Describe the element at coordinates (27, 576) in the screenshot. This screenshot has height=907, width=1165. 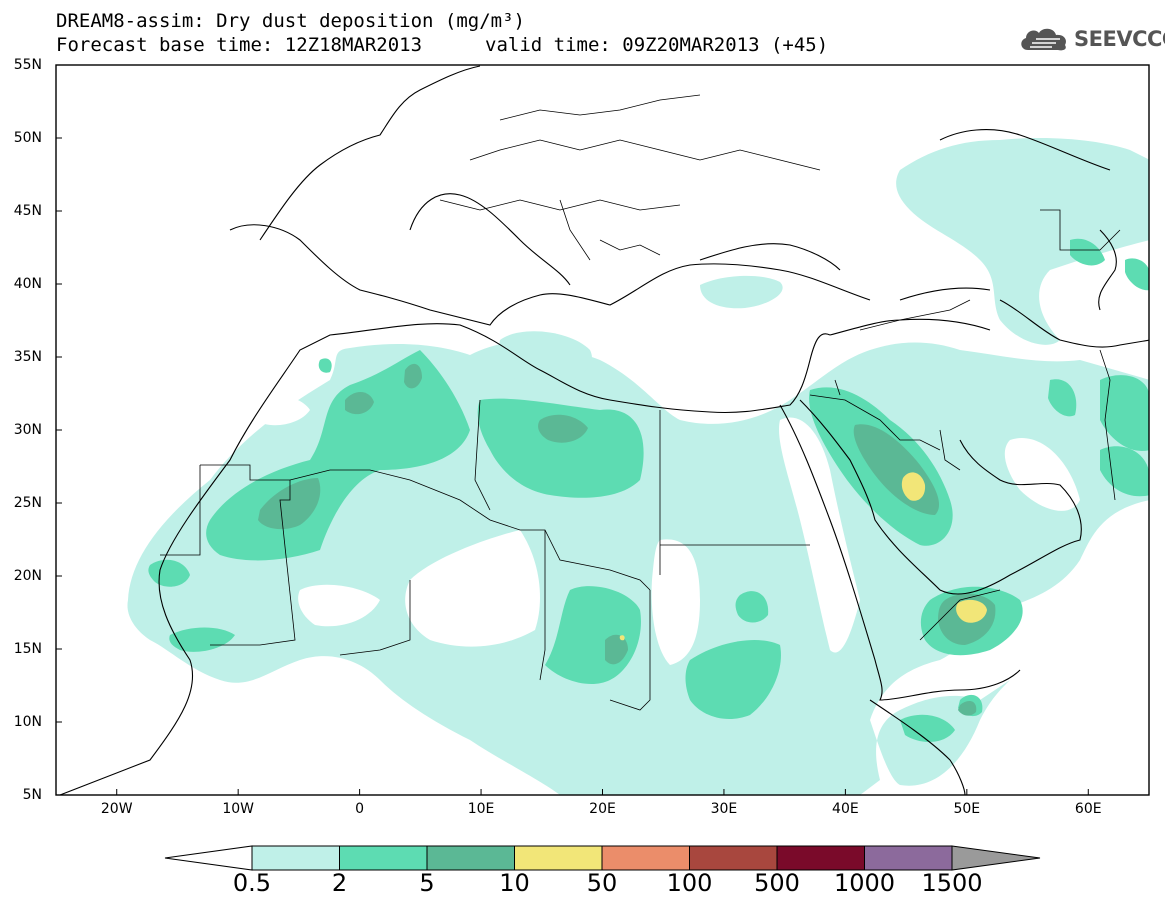
I see `lat-label: 20N` at that location.